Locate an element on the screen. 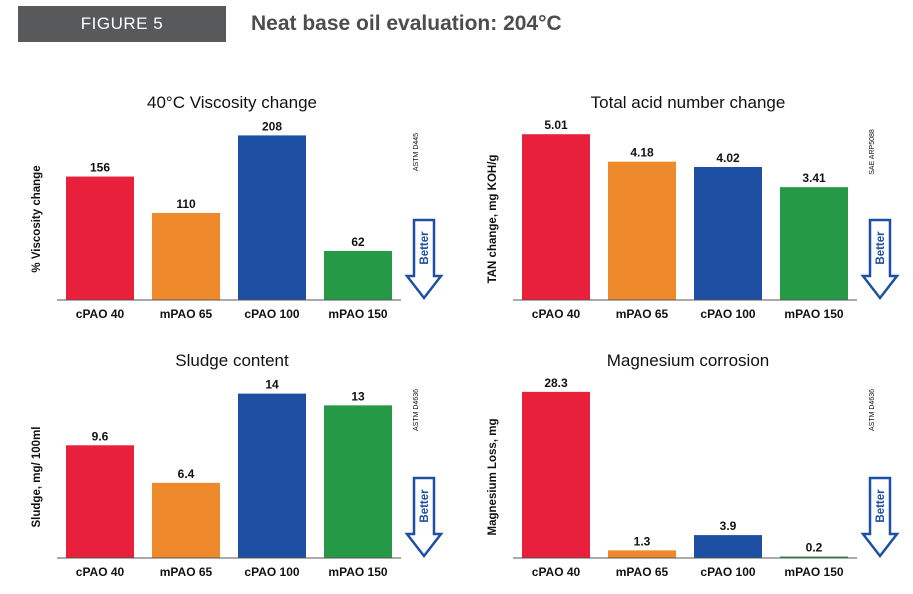  test-standard-label: ASTM D445 is located at coordinates (416, 152).